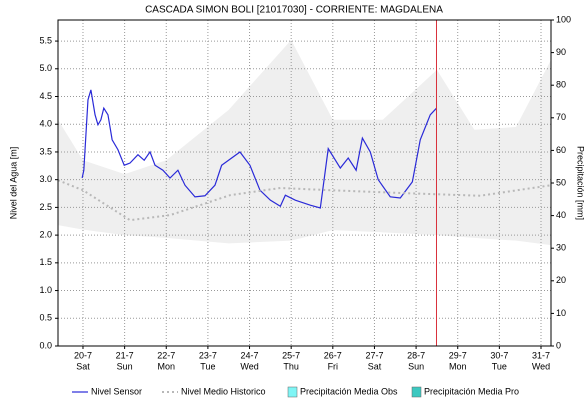 The height and width of the screenshot is (401, 587). Describe the element at coordinates (45, 234) in the screenshot. I see `y-tick-label: 2.0` at that location.